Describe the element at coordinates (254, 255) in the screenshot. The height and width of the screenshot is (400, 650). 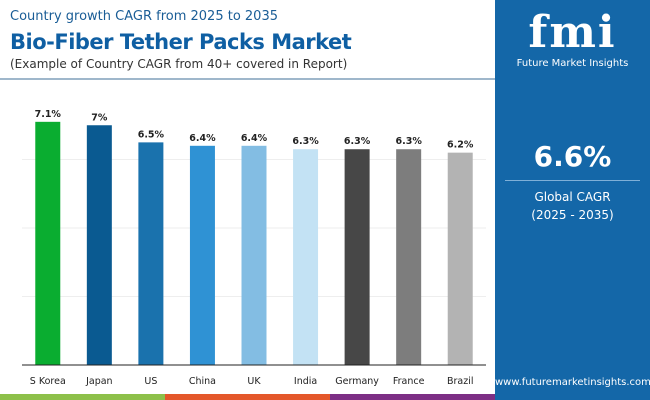
I see `bar-uk` at that location.